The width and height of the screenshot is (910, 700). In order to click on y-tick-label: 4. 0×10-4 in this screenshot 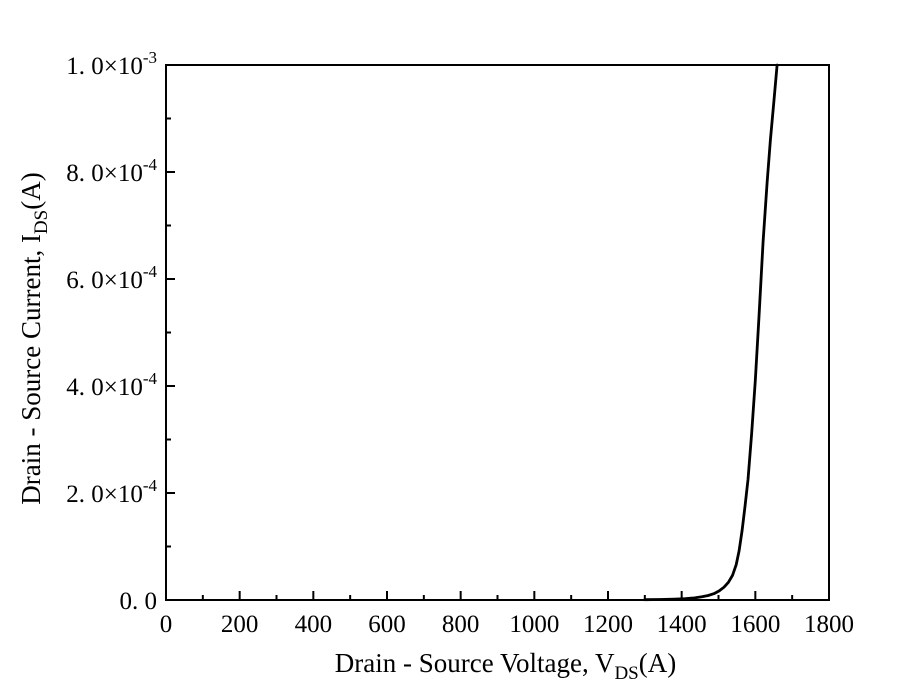, I will do `click(111, 385)`.